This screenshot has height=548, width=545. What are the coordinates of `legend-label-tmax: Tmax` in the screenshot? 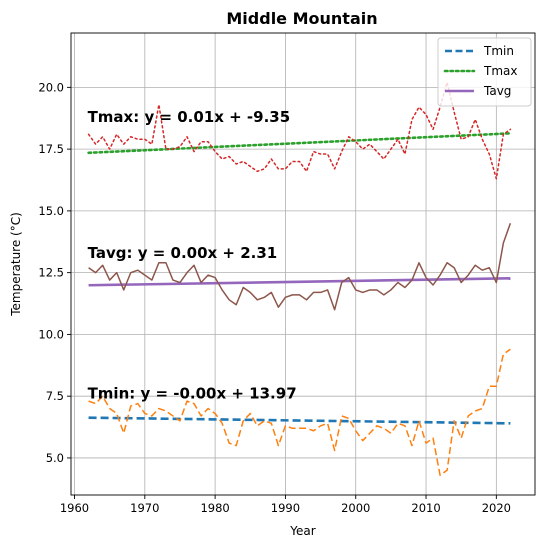 It's located at (500, 71).